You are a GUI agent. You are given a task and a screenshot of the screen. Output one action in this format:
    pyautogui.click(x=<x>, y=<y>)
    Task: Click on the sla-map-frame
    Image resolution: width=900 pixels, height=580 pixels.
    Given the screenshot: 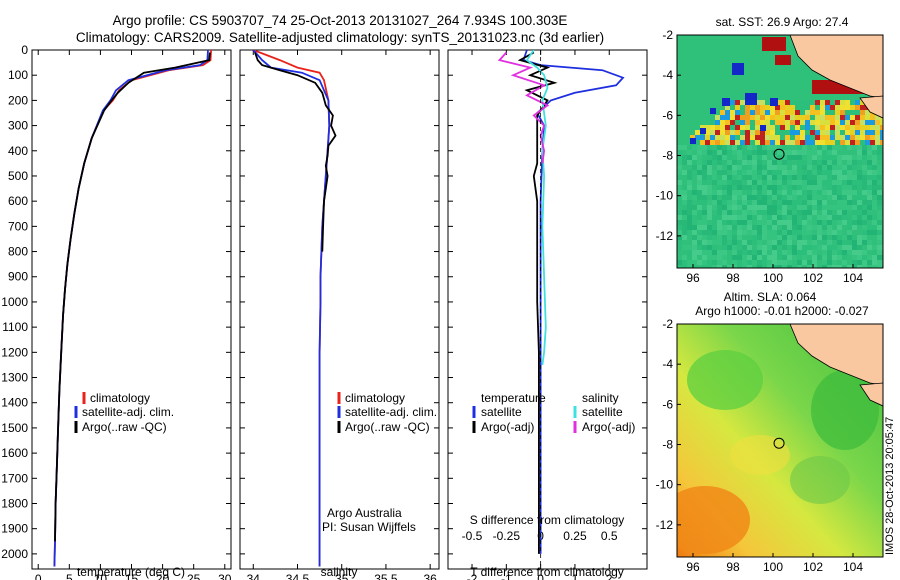 What is the action you would take?
    pyautogui.click(x=780, y=440)
    